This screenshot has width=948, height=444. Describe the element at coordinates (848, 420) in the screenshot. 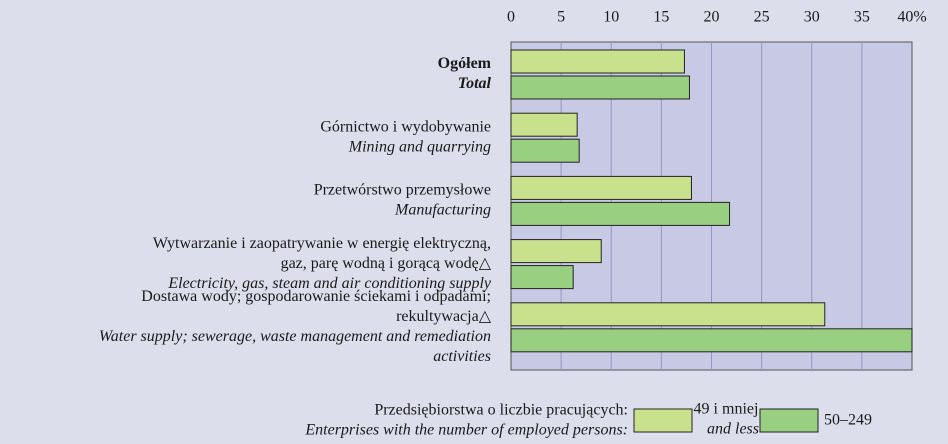

I see `legend-label: 50–249` at that location.